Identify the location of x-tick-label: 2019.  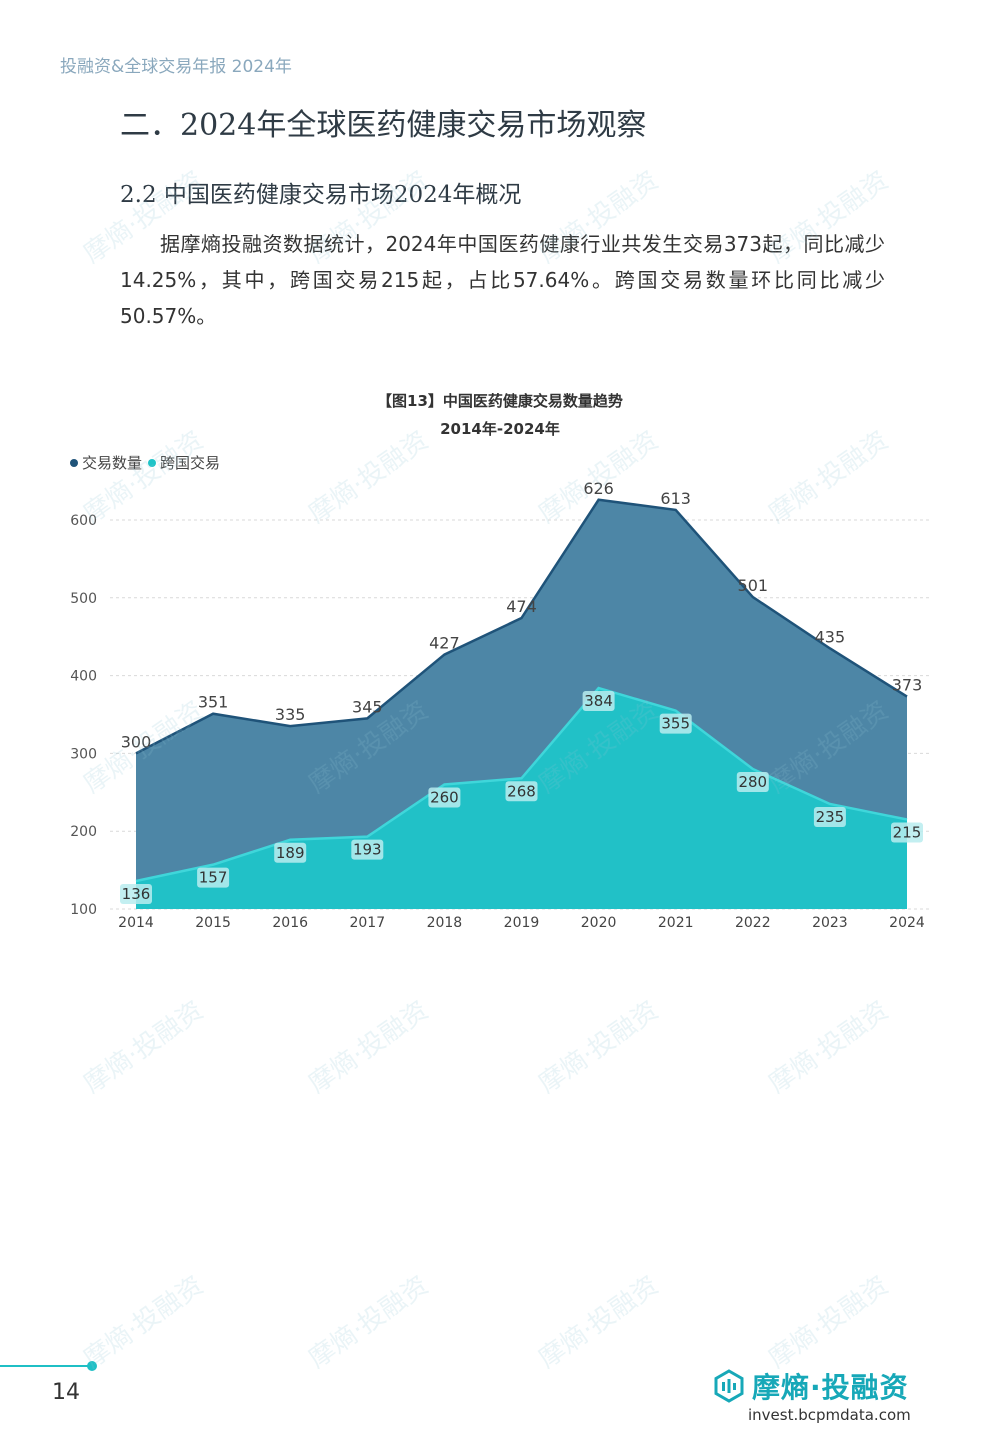
(522, 923).